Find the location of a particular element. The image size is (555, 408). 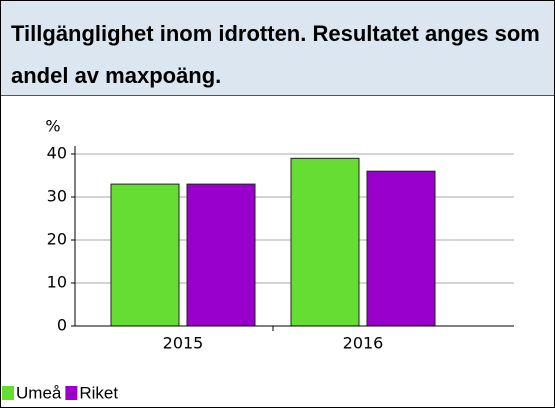

legend-label: Umeå is located at coordinates (39, 392).